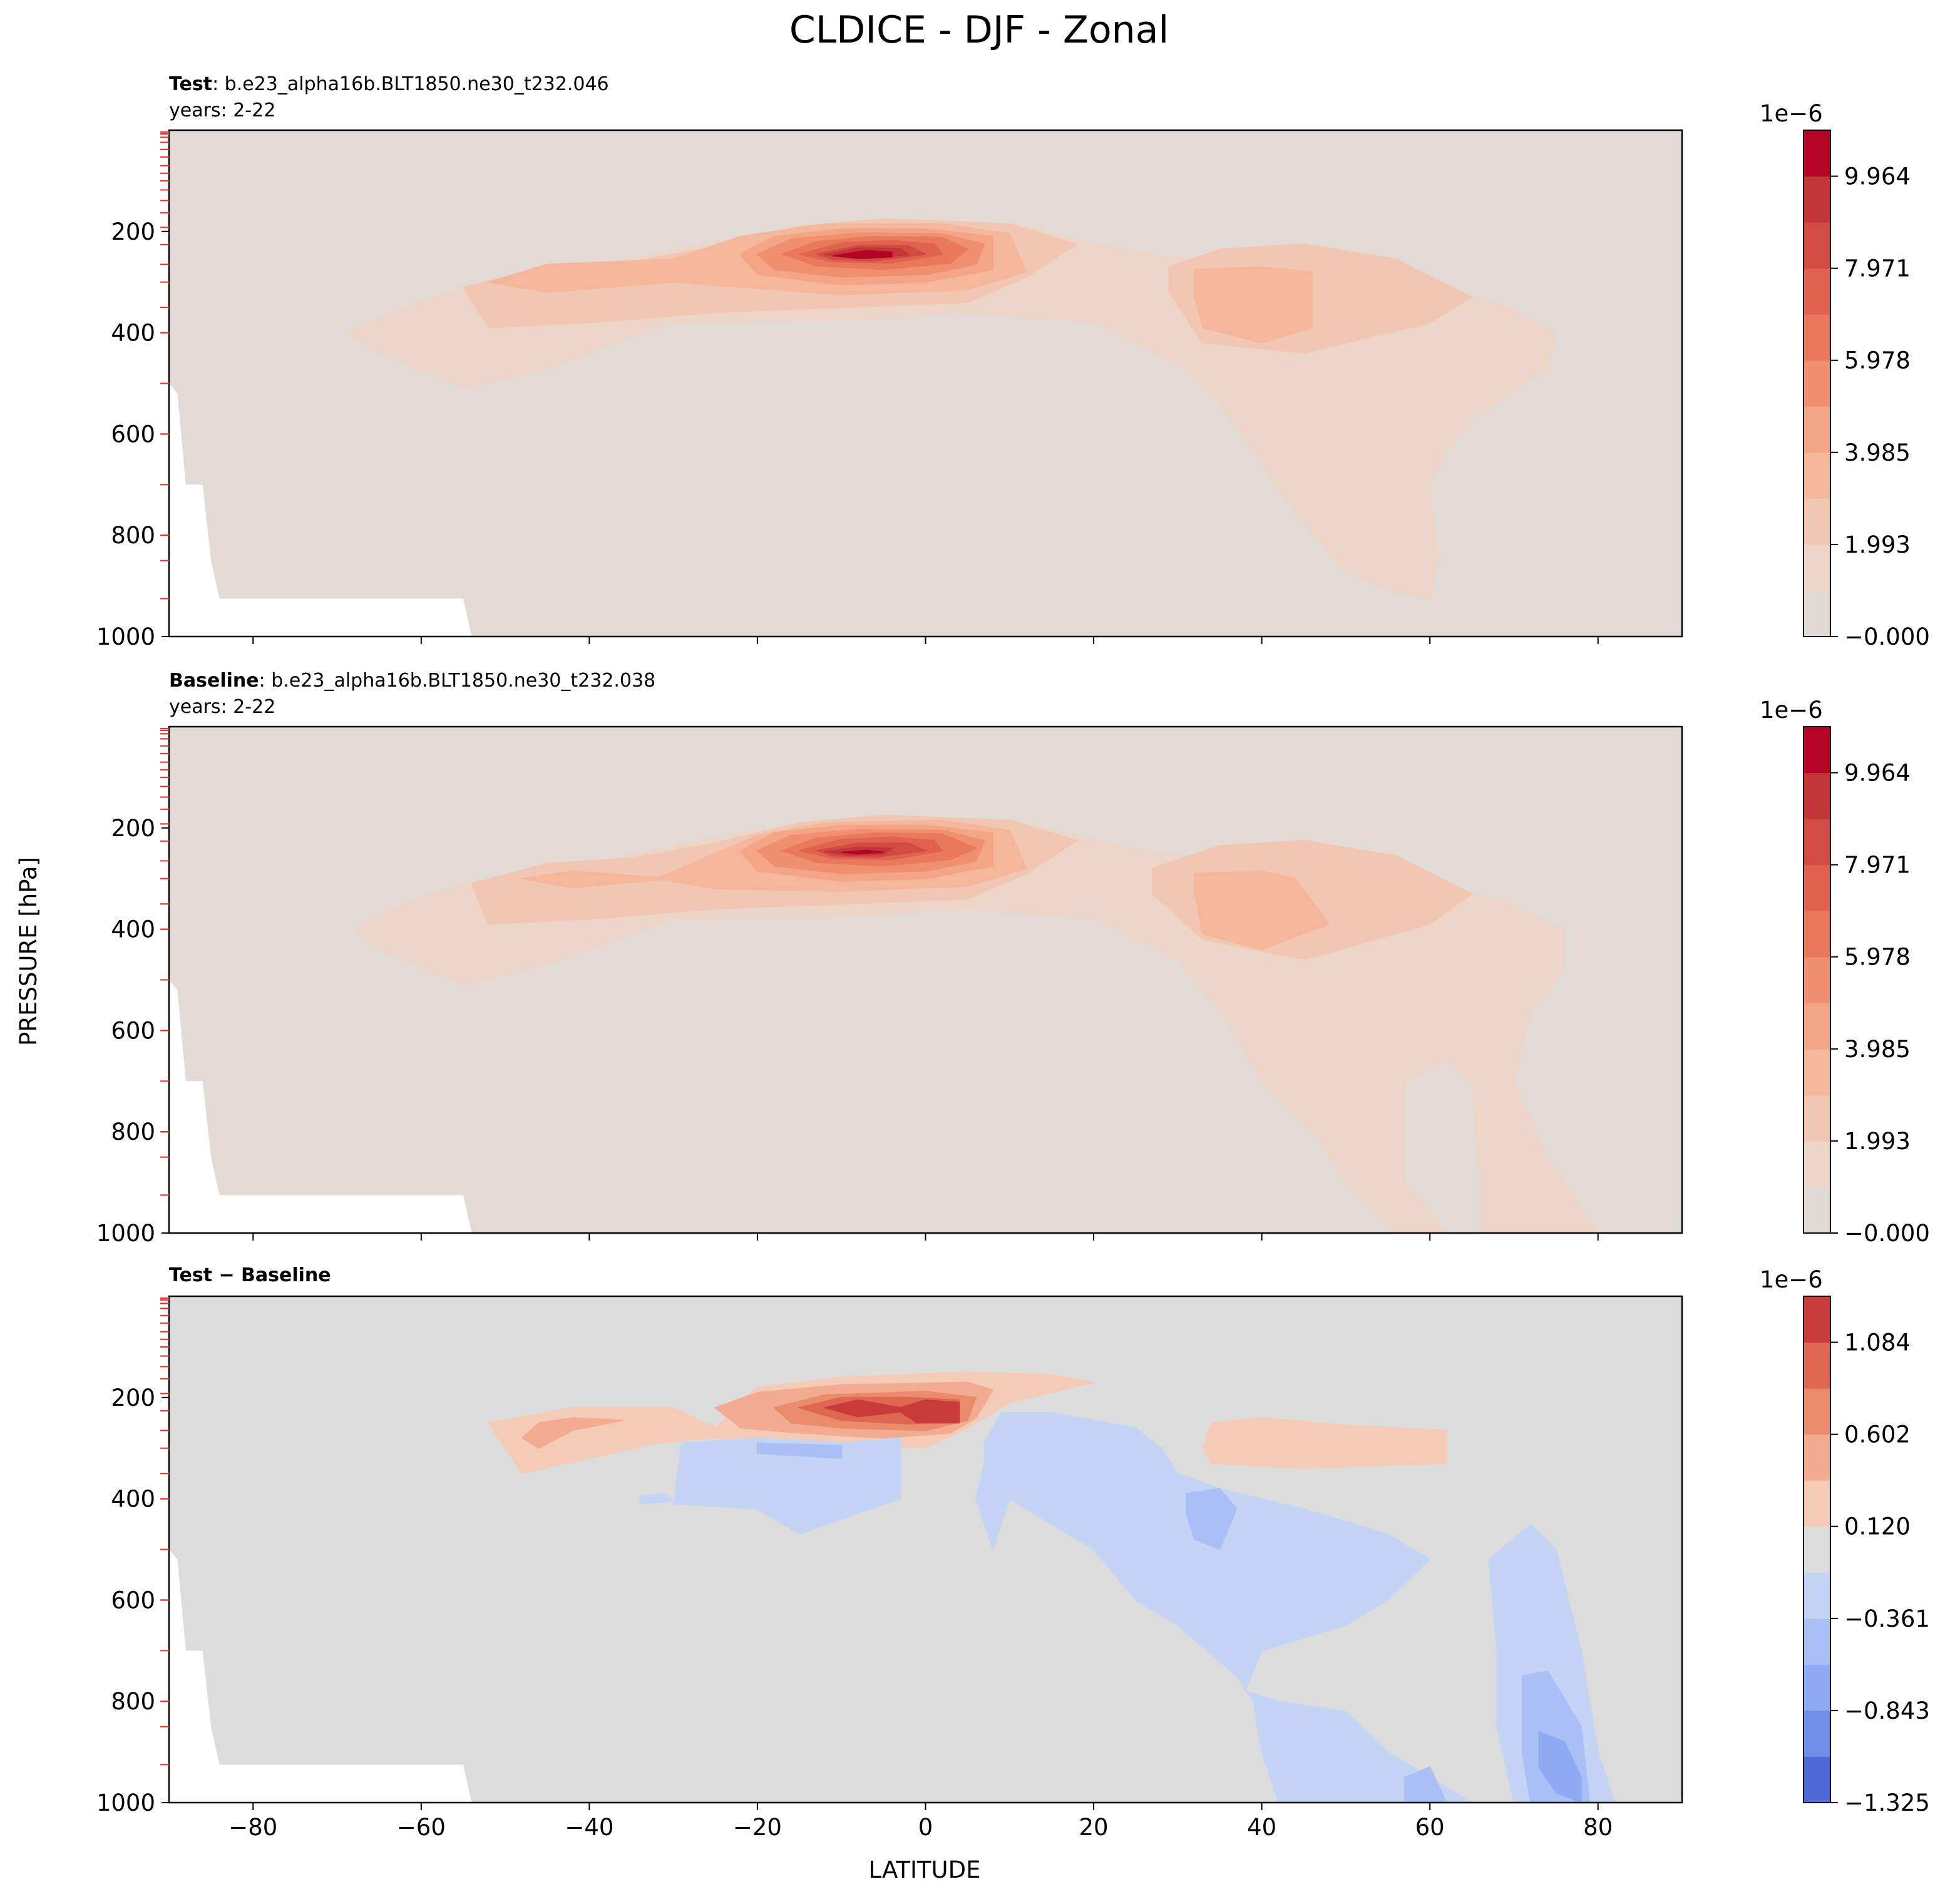 This screenshot has width=1960, height=1899. What do you see at coordinates (410, 84) in the screenshot?
I see `panel-title-run: : b.e23_alpha16b.BLT1850.ne30_t232.046` at bounding box center [410, 84].